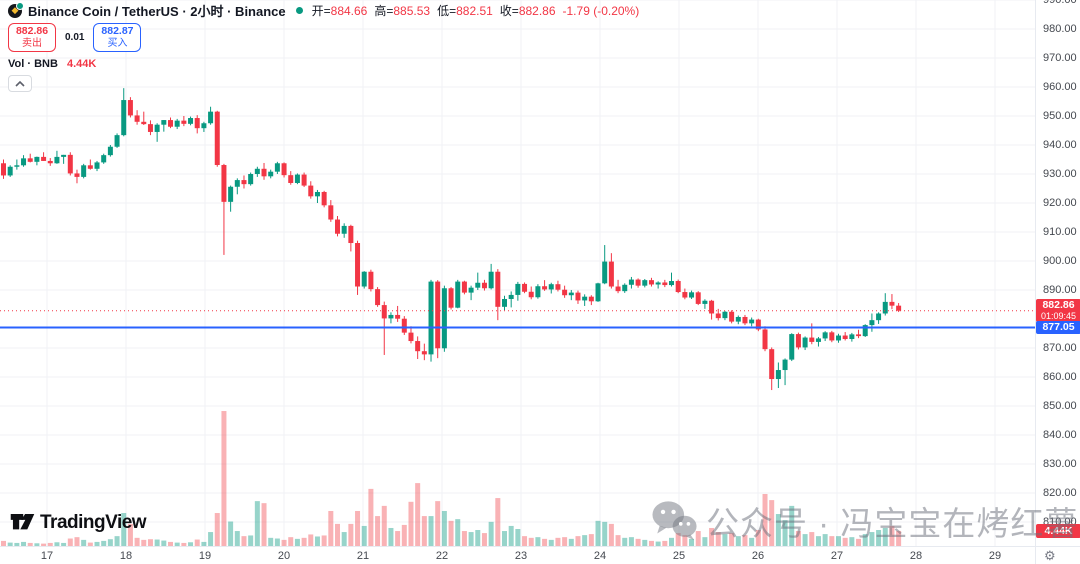 The image size is (1080, 564). Describe the element at coordinates (1060, 376) in the screenshot. I see `price-axis-label: 860.00` at that location.